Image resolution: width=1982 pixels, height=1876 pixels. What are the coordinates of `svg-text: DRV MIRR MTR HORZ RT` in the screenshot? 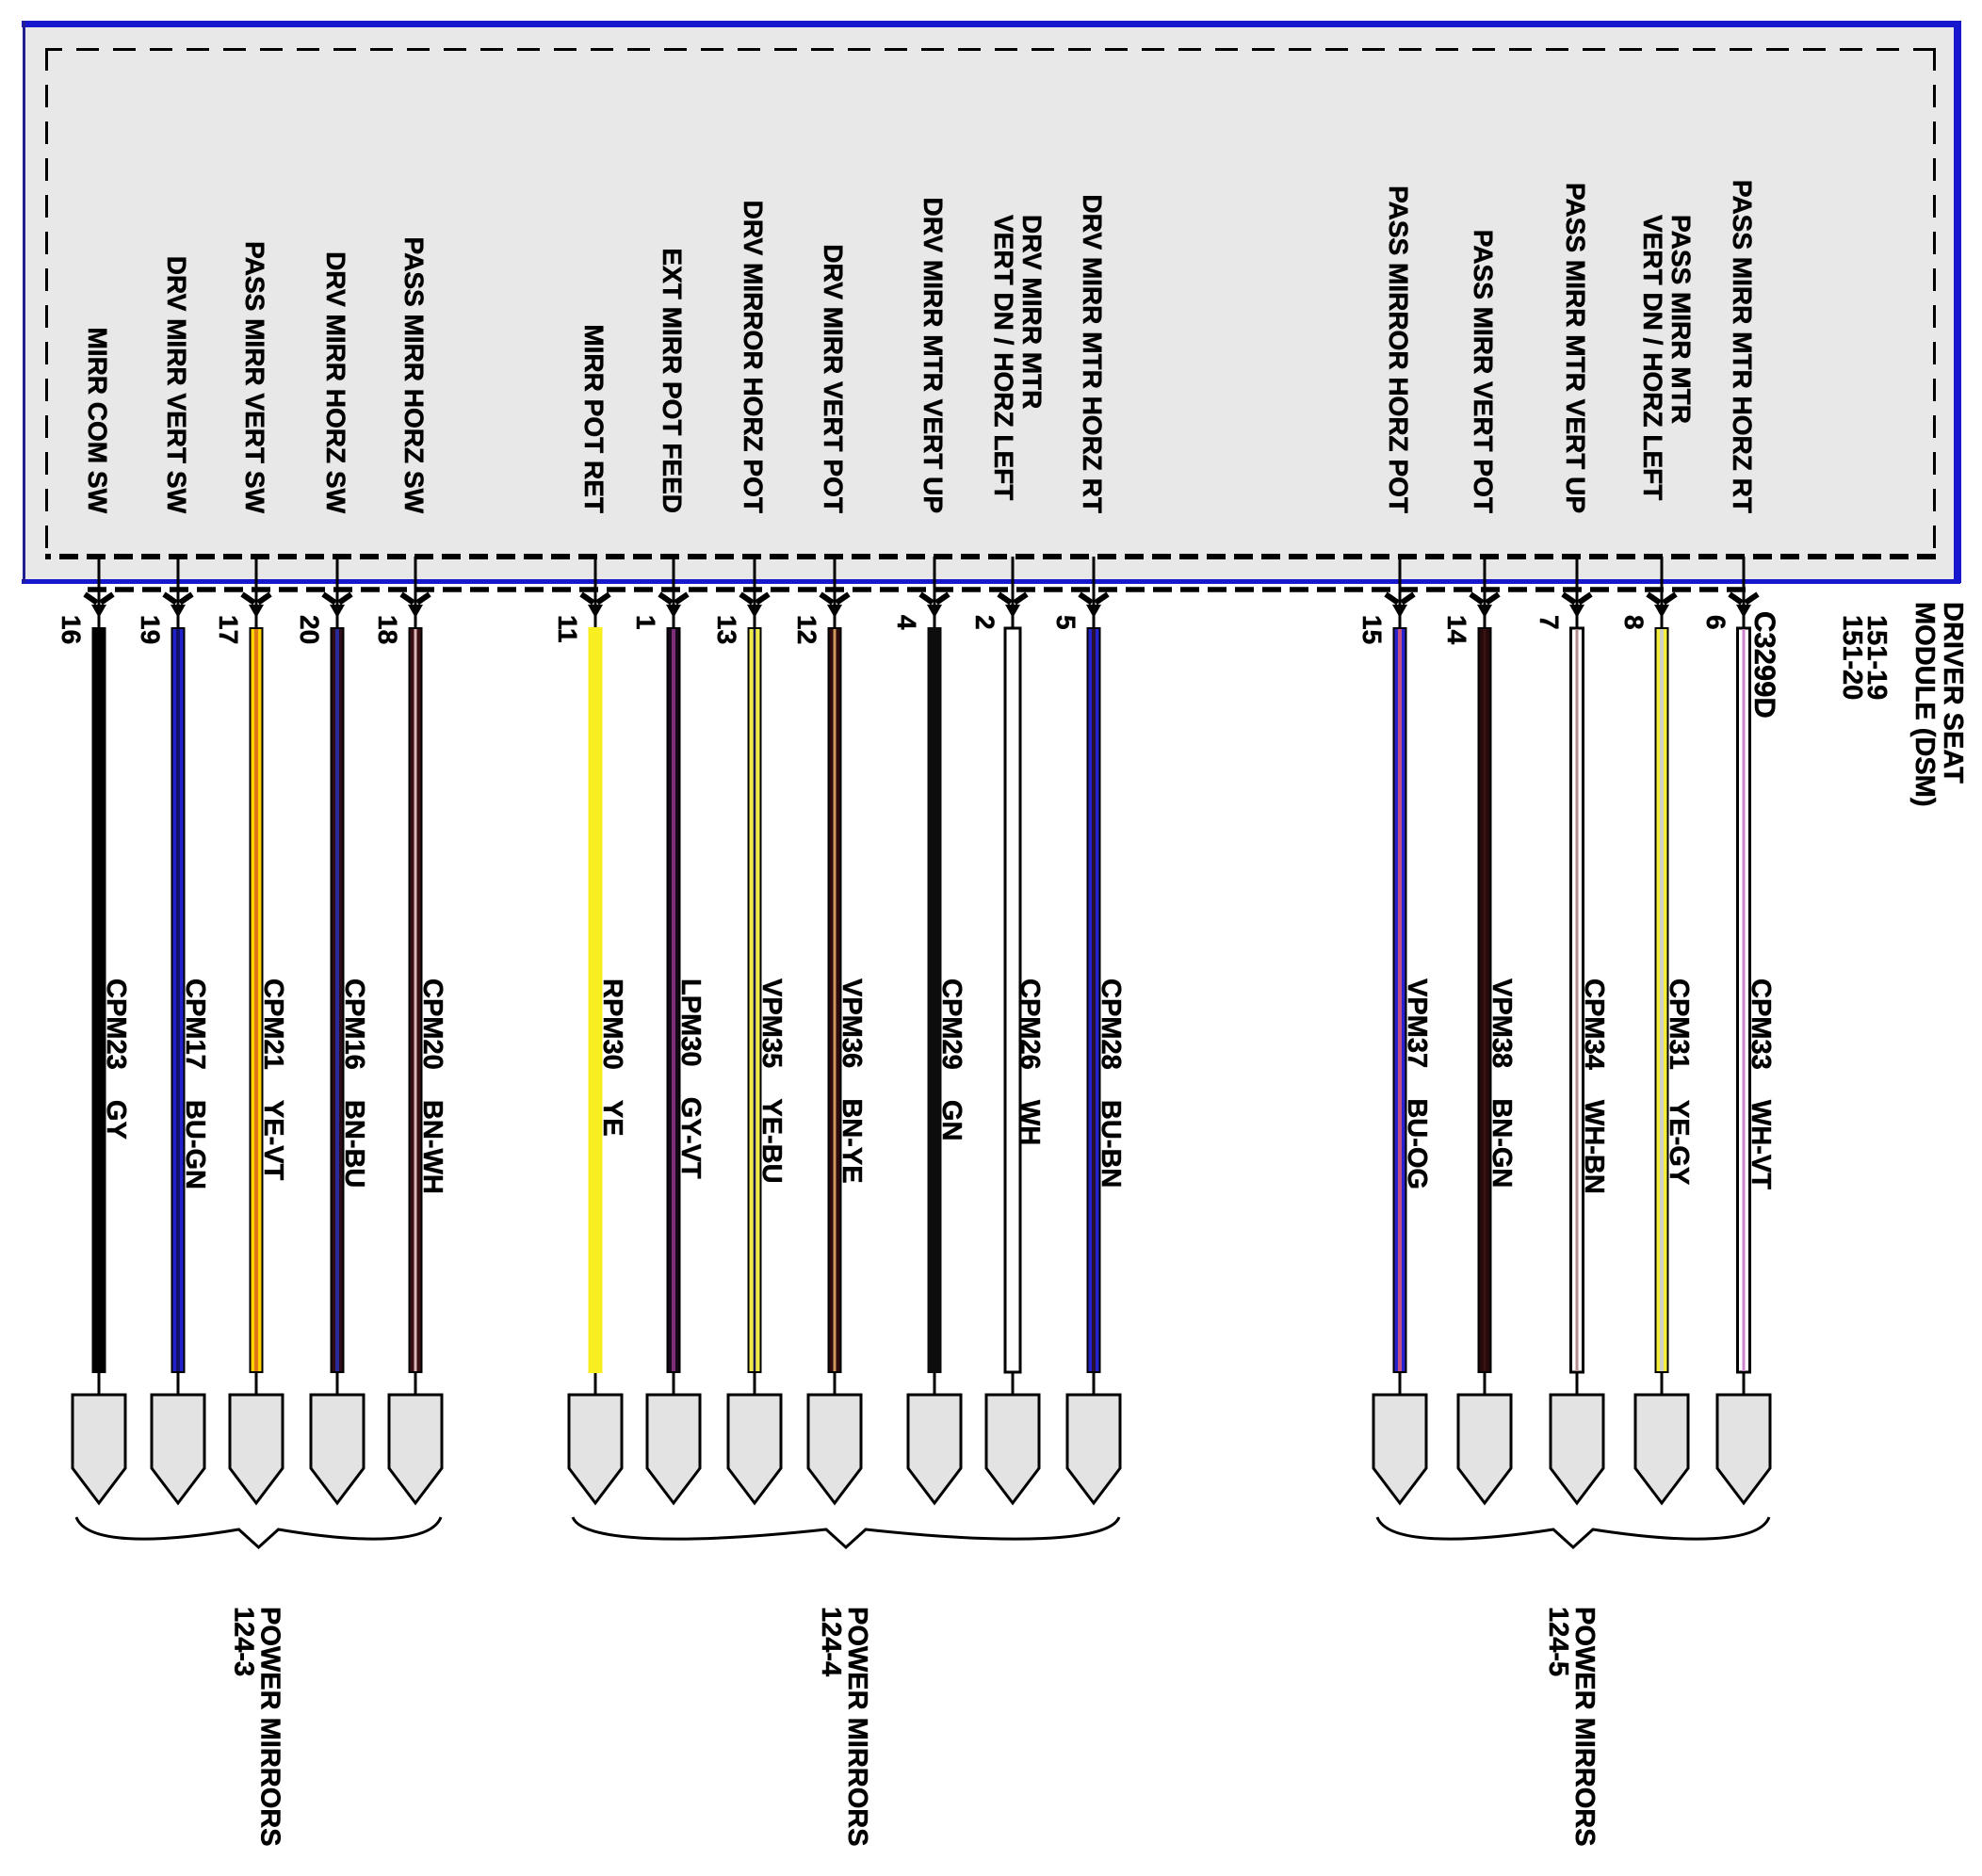 It's located at (1092, 353).